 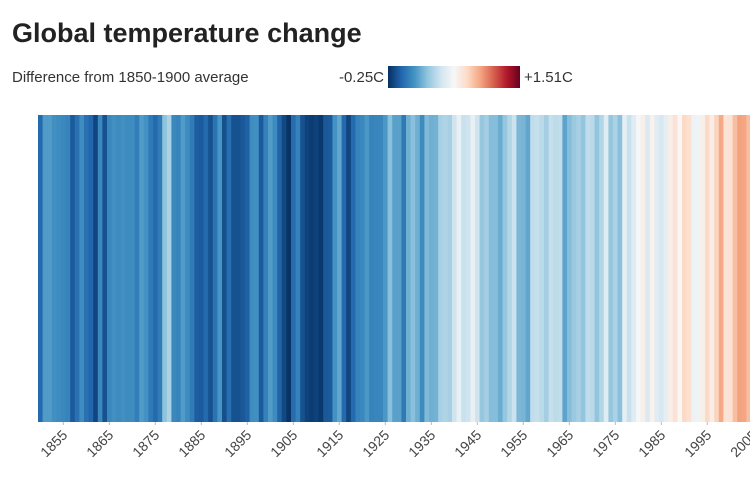 I want to click on x-tick-label: 1965, so click(x=559, y=443).